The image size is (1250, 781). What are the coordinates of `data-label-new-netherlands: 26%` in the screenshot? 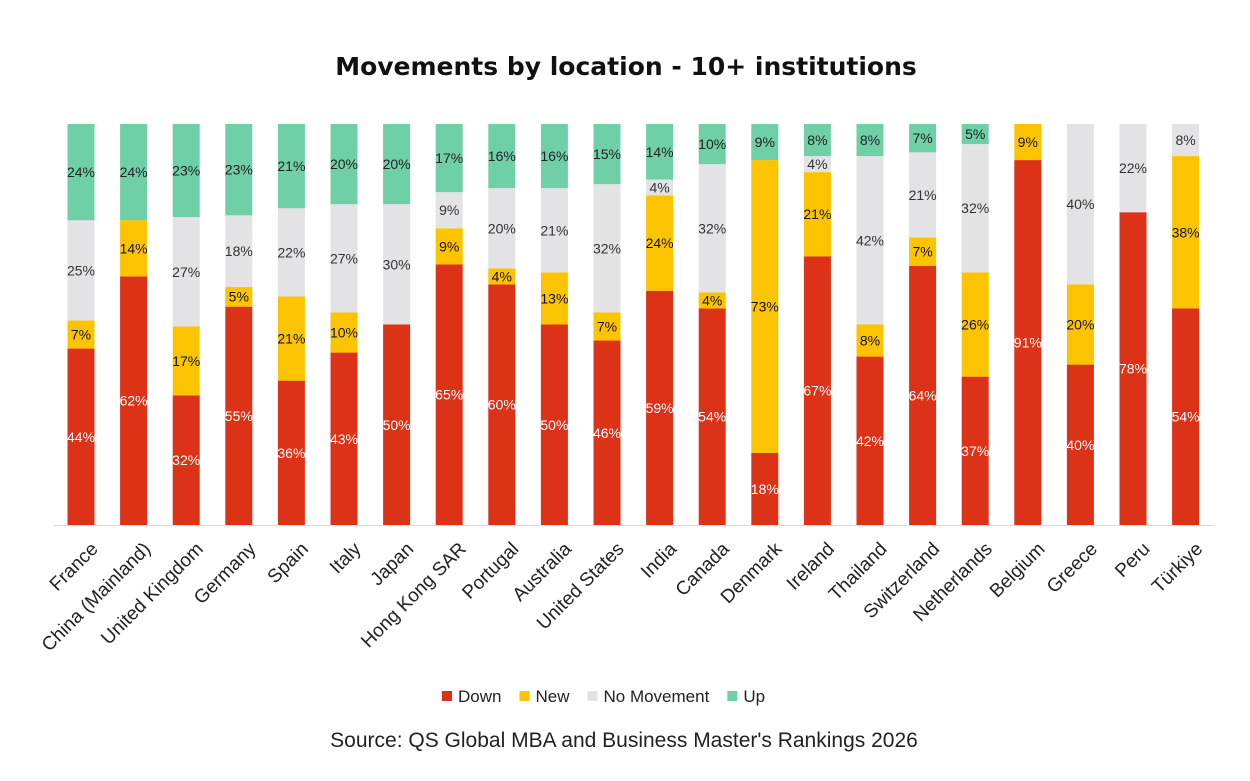 It's located at (975, 325).